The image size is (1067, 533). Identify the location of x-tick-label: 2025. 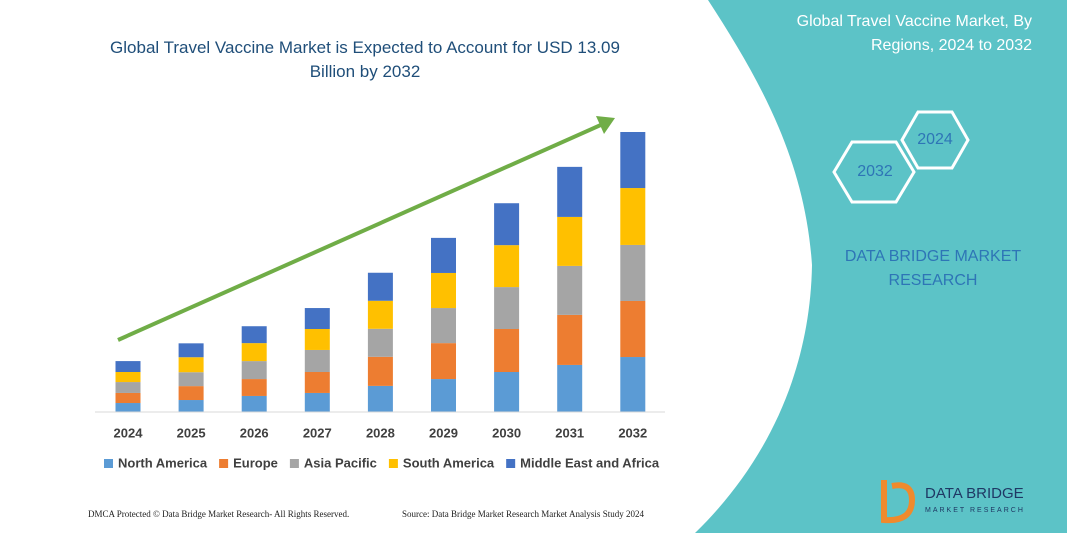
(191, 432).